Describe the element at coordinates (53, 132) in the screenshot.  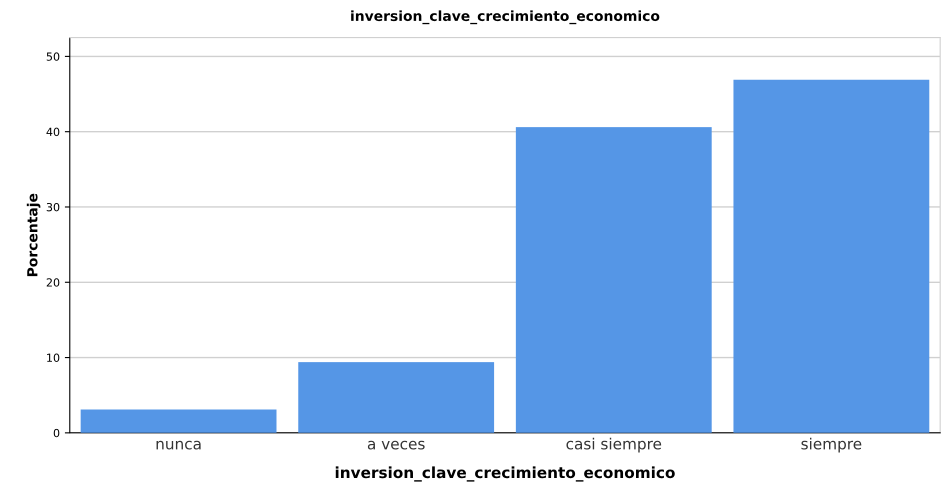
I see `y-tick-label: 40` at that location.